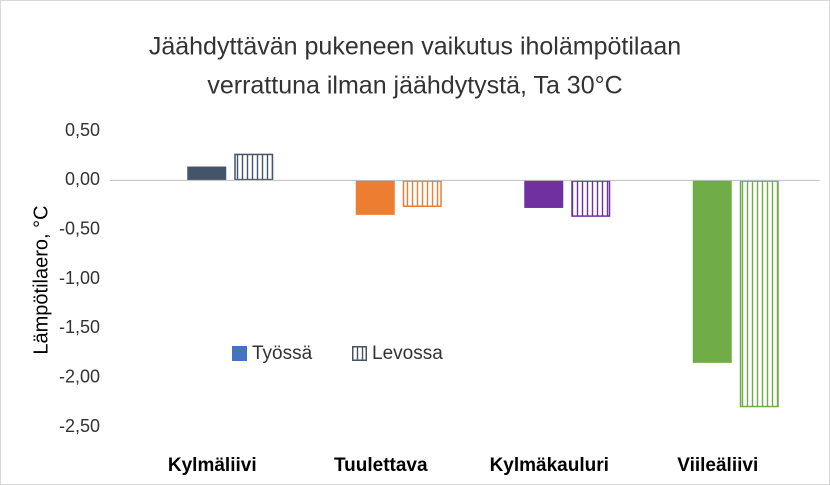 The height and width of the screenshot is (485, 830). What do you see at coordinates (79, 327) in the screenshot?
I see `y-tick-label: -1,50` at bounding box center [79, 327].